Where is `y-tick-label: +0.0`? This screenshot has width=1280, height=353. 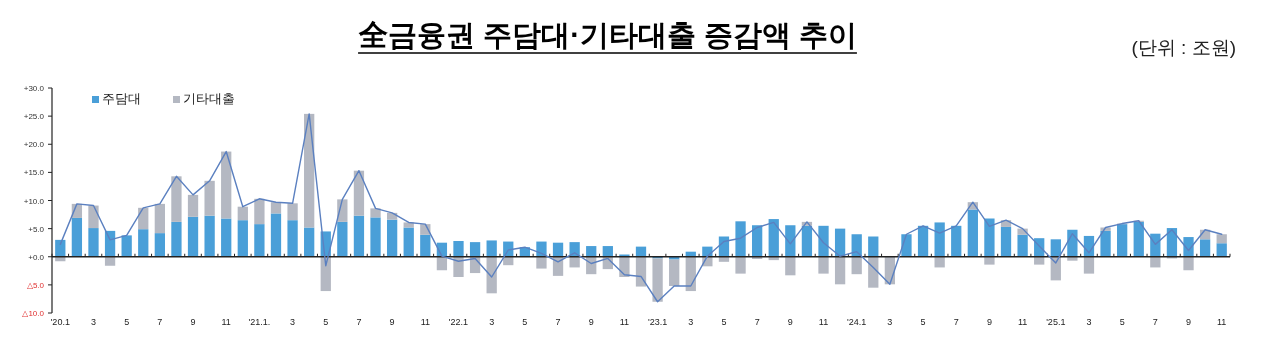 y-tick-label: +0.0 is located at coordinates (36, 257).